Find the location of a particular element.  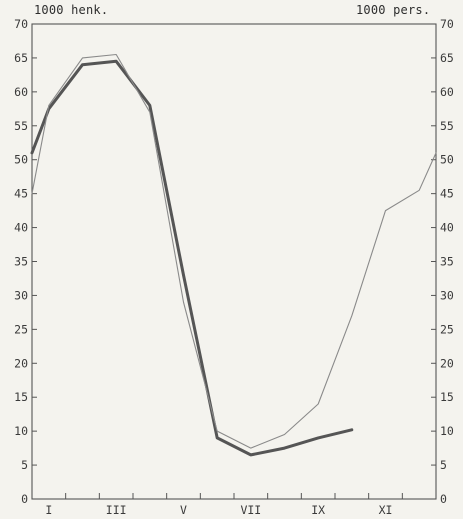

right-y-tick-label: 50 is located at coordinates (447, 160).